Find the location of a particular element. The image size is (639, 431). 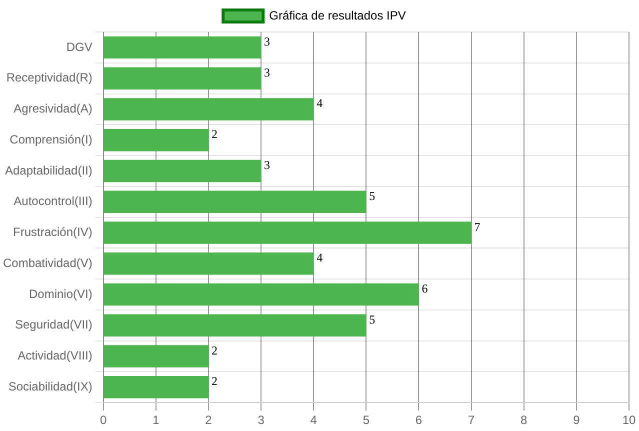

y-tick-label: DGV is located at coordinates (79, 47).